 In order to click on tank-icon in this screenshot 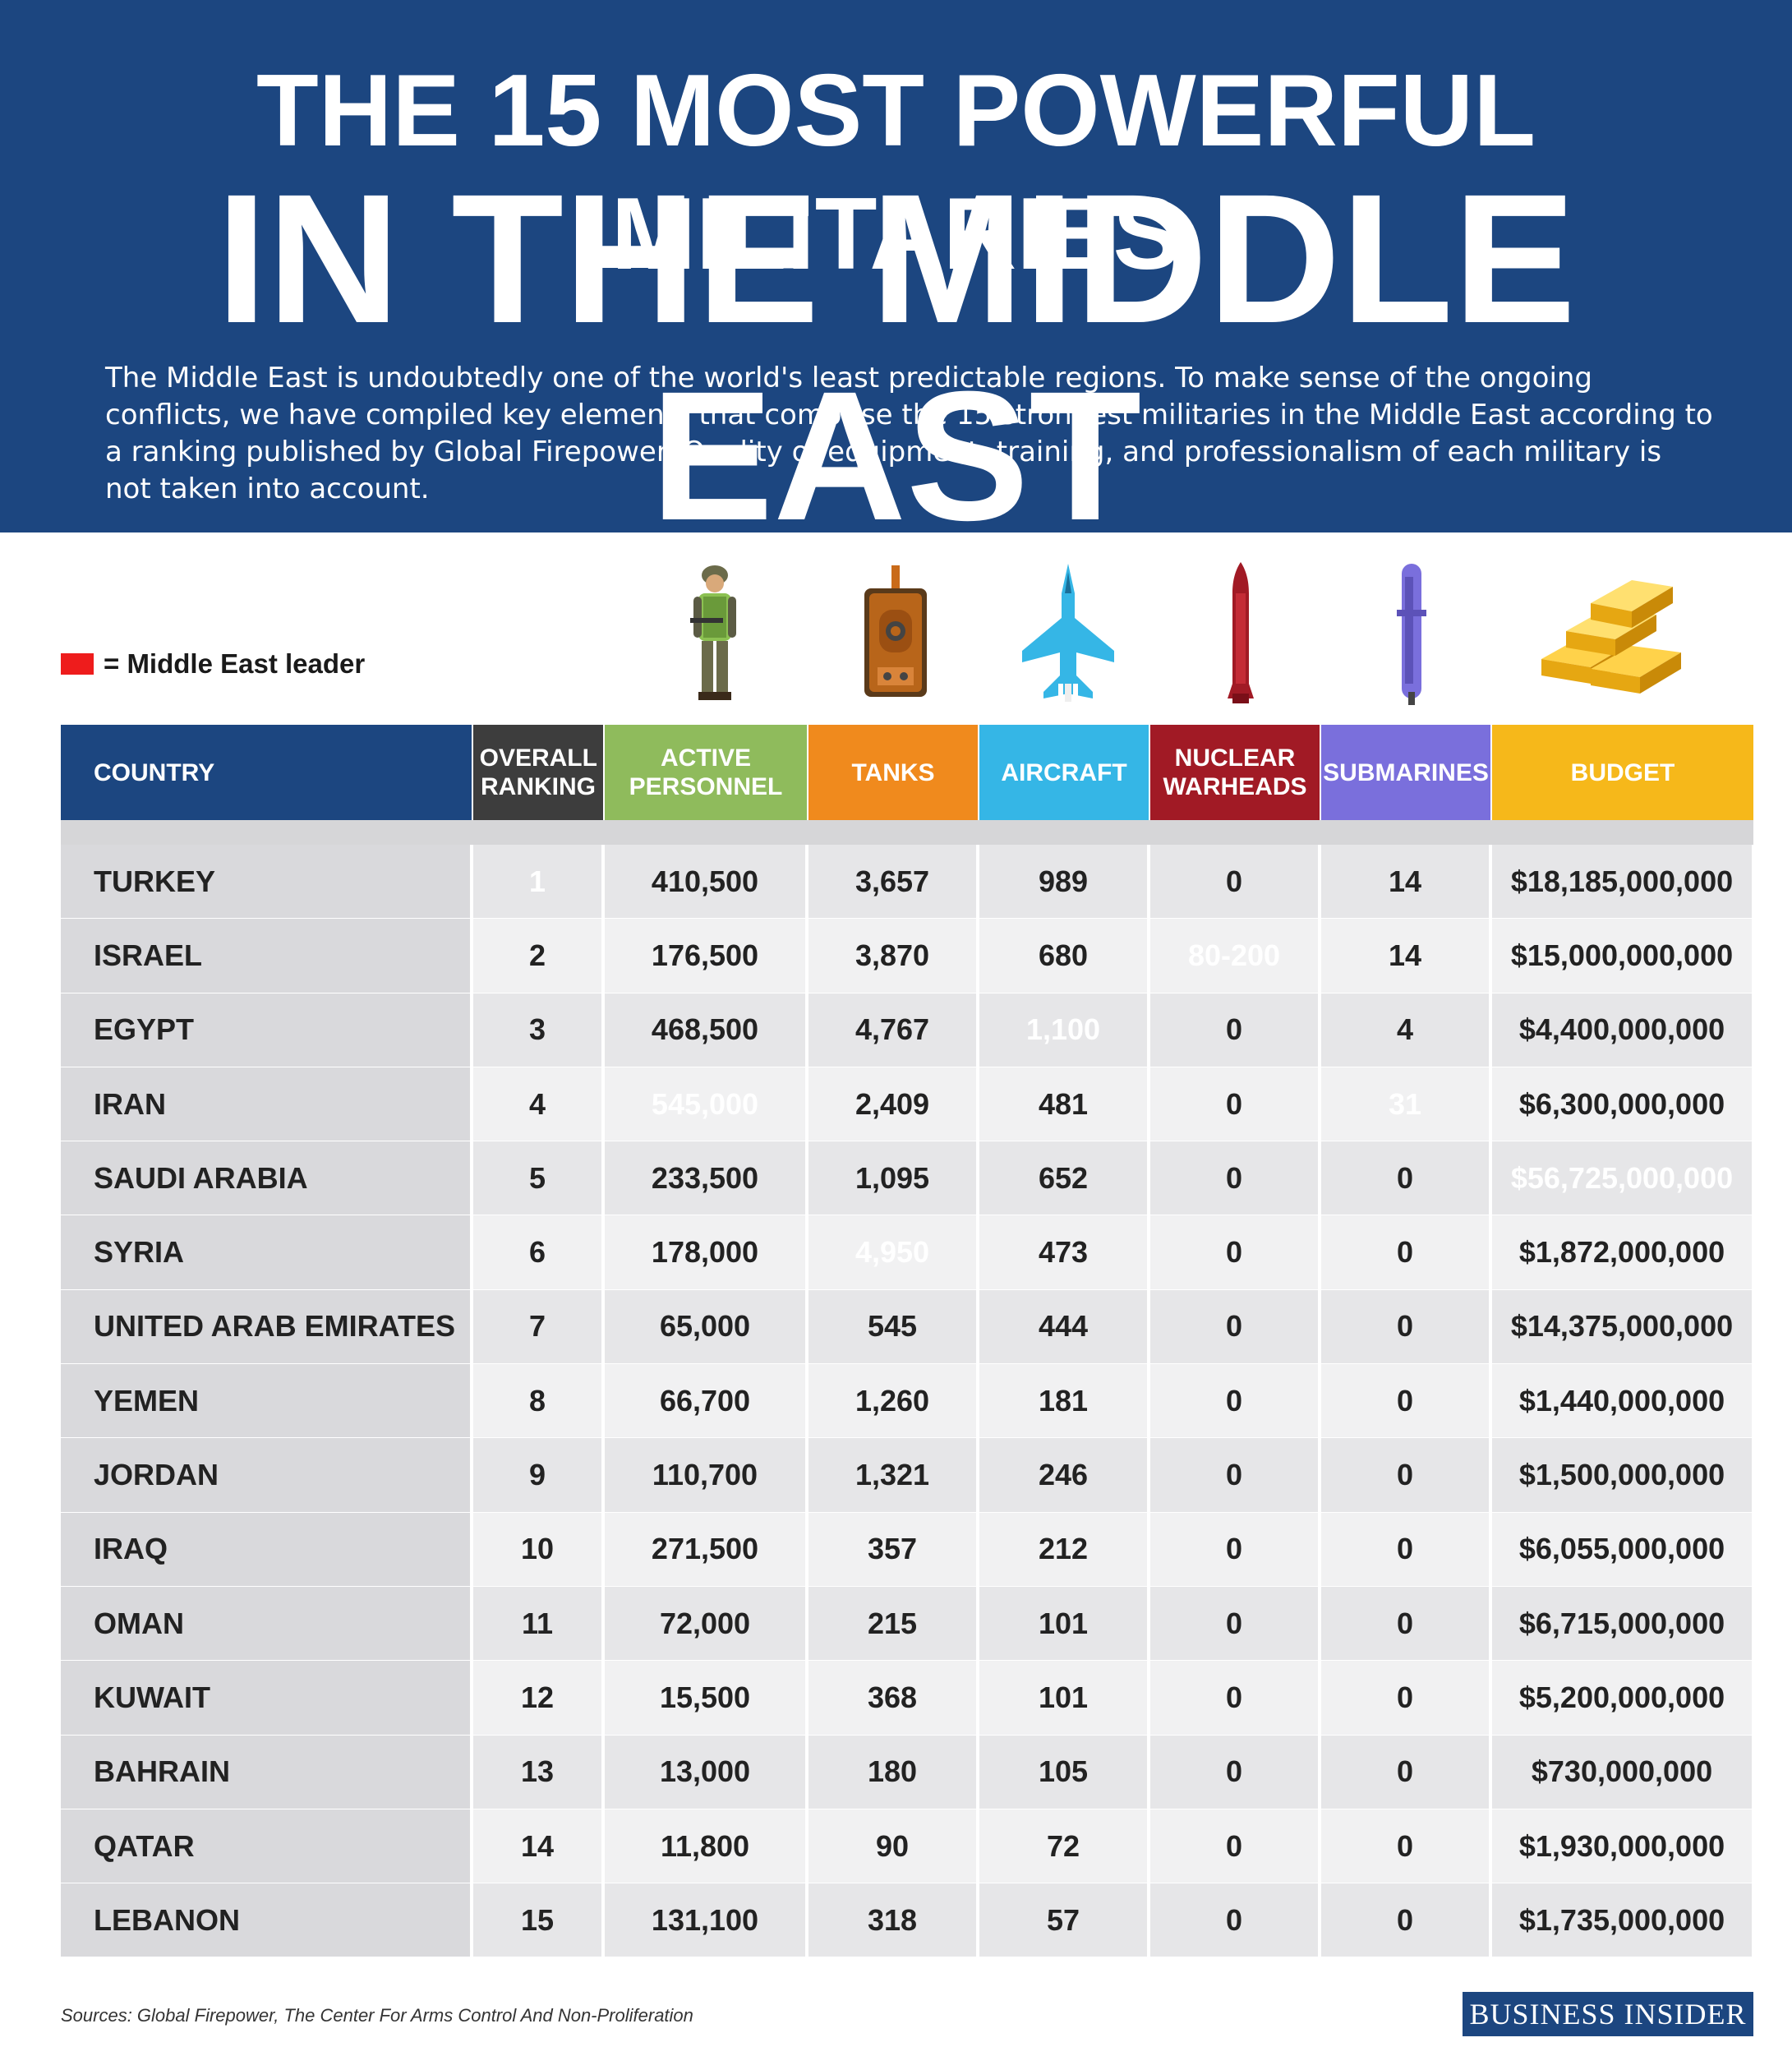, I will do `click(895, 631)`.